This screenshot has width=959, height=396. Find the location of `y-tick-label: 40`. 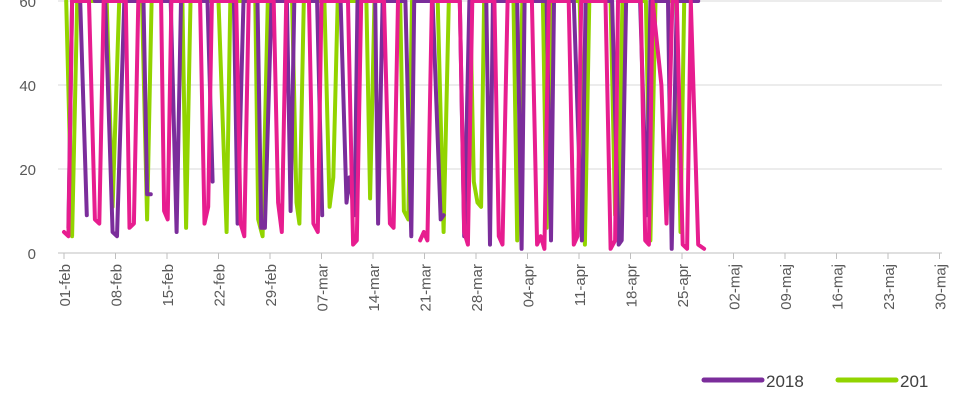

y-tick-label: 40 is located at coordinates (27, 86).